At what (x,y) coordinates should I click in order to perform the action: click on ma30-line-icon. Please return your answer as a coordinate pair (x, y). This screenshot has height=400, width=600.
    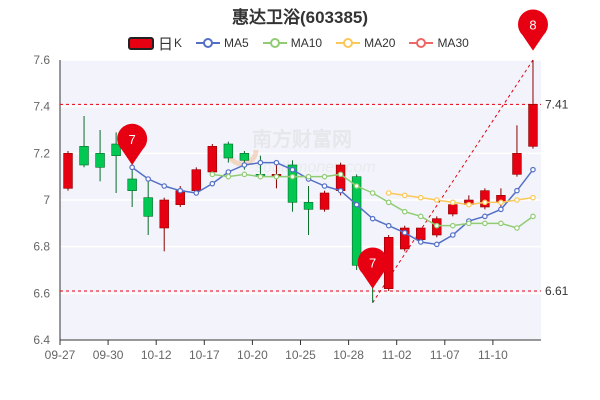
    Looking at the image, I should click on (421, 43).